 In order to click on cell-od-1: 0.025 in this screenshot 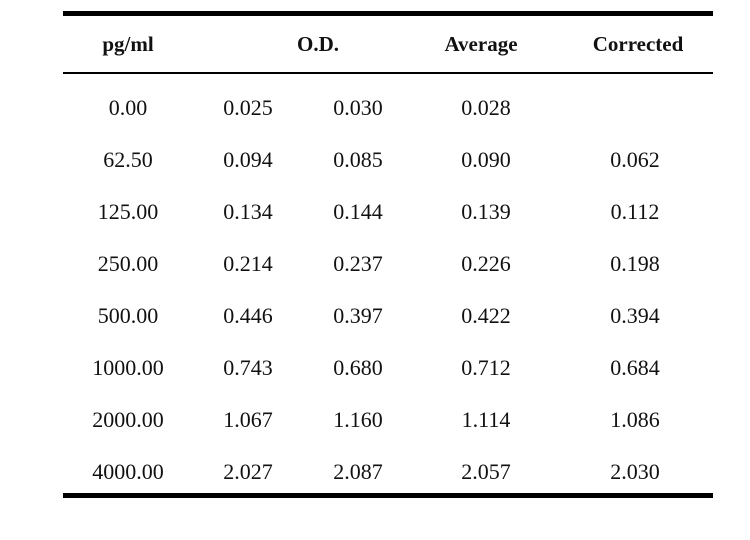, I will do `click(248, 107)`.